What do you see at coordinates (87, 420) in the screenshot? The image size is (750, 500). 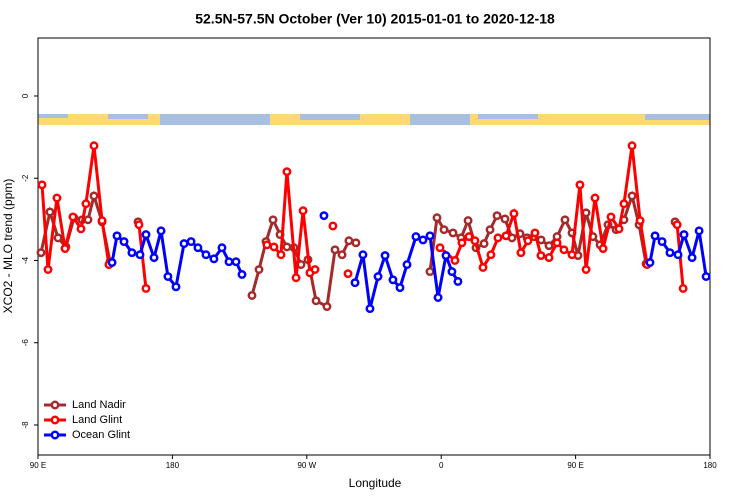 I see `legend: Land Nadir Land Glint Ocean Glint` at bounding box center [87, 420].